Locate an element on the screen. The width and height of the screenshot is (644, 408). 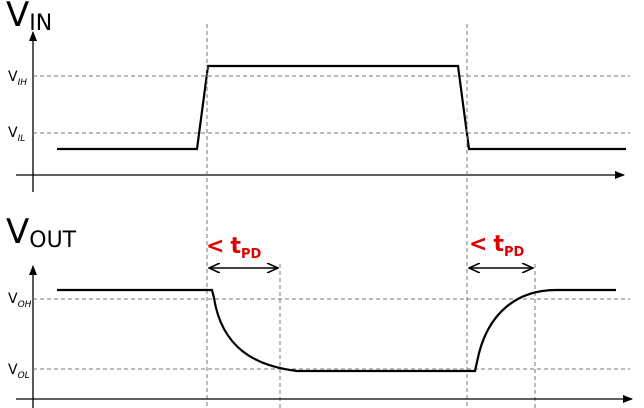
vout-label: VOUT is located at coordinates (41, 232).